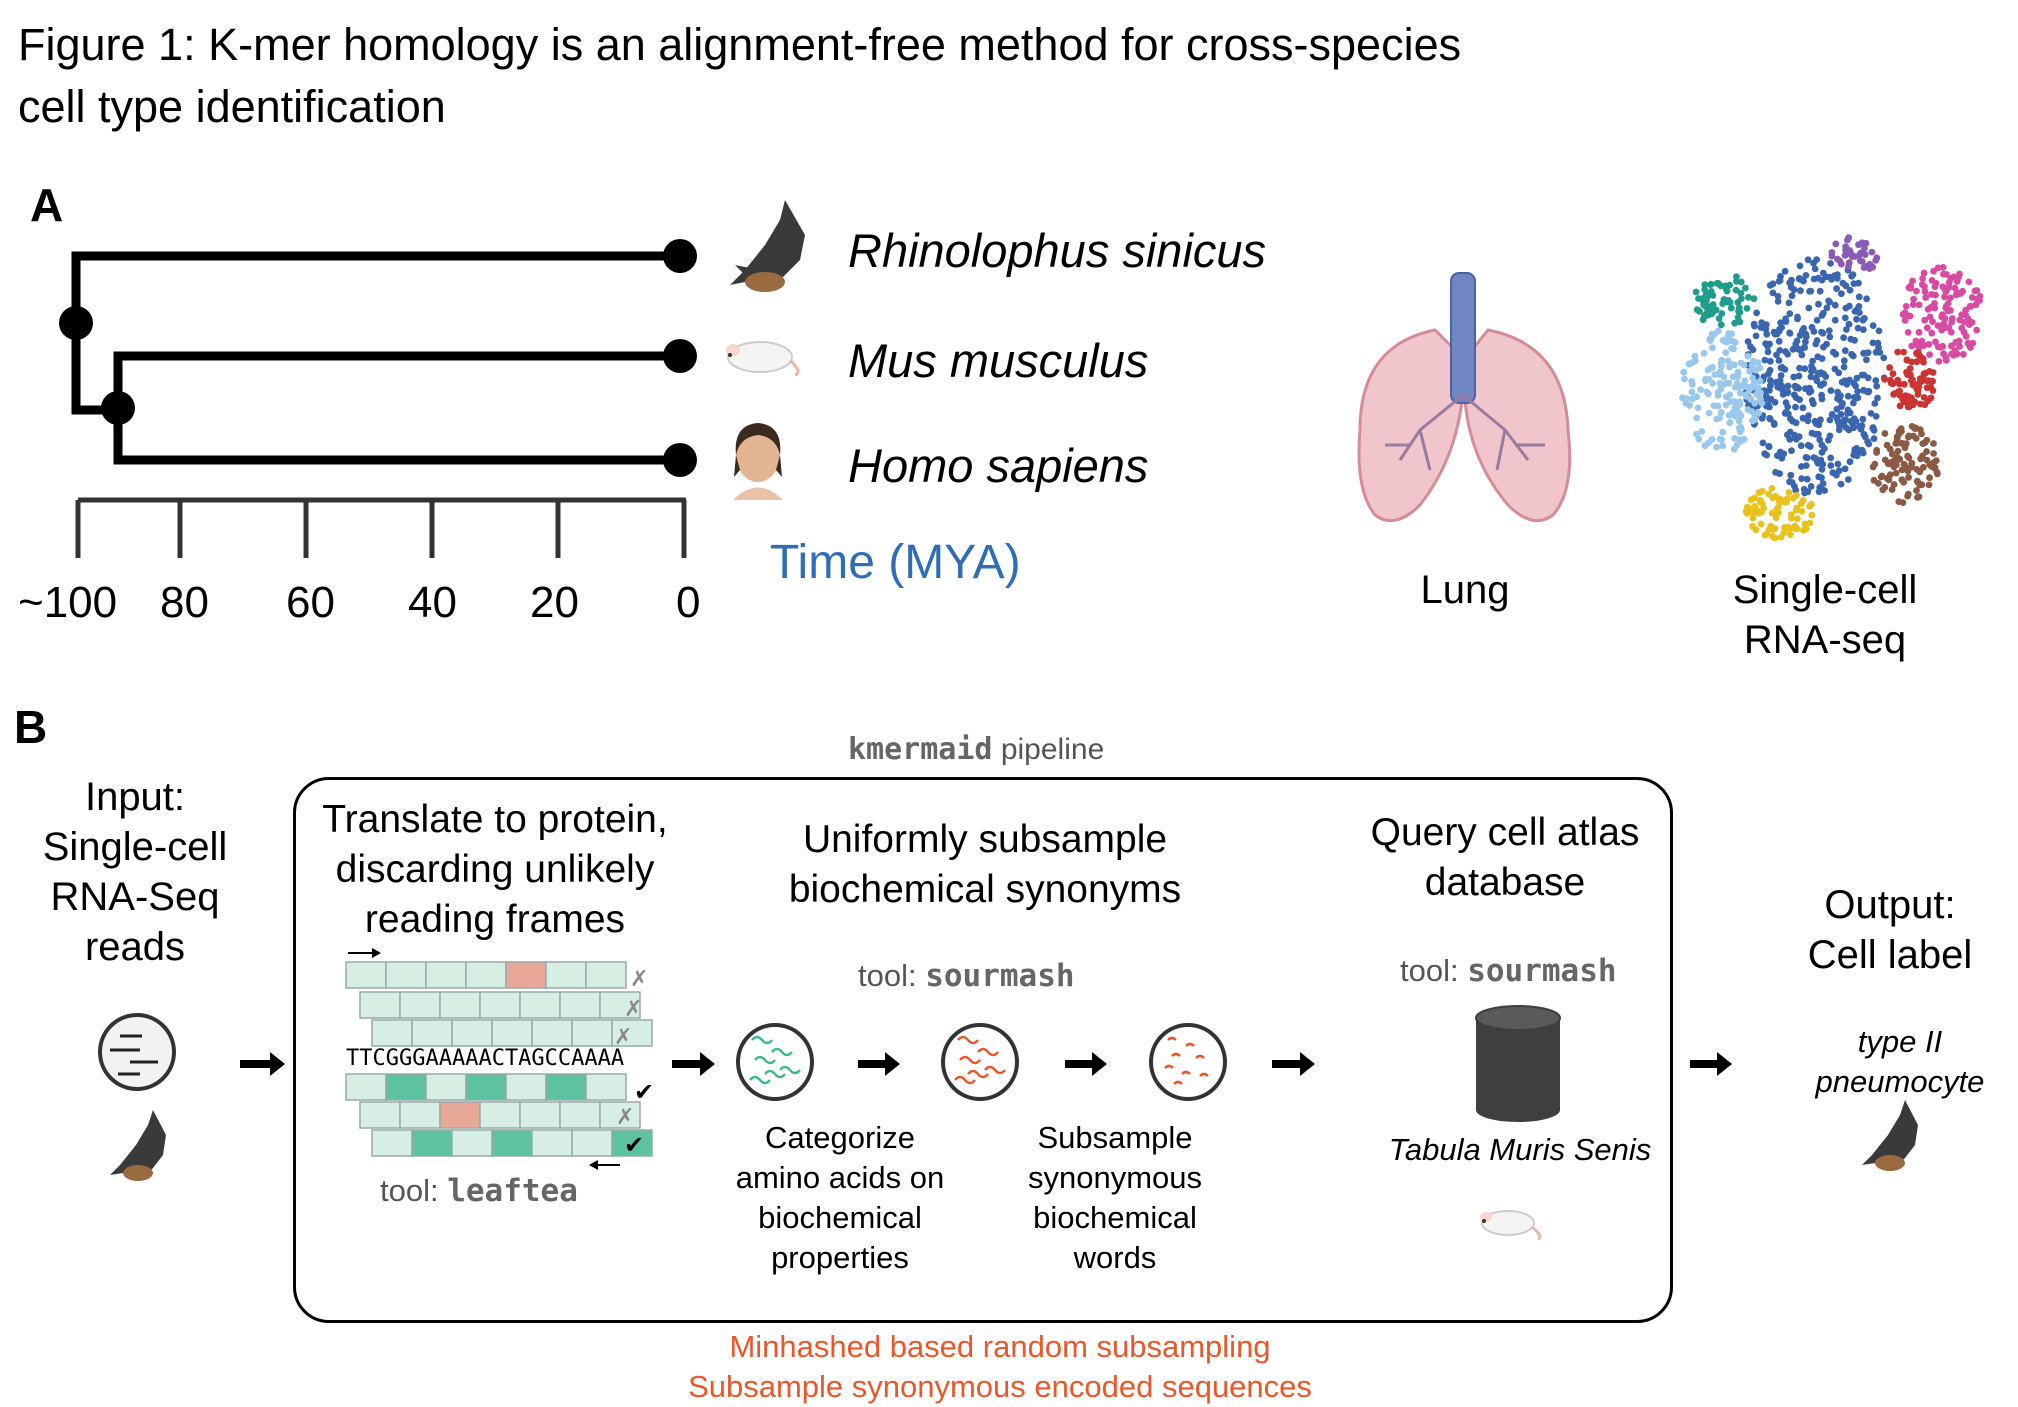 This screenshot has width=2018, height=1407. What do you see at coordinates (895, 562) in the screenshot?
I see `time-axis-label: Time (MYA)` at bounding box center [895, 562].